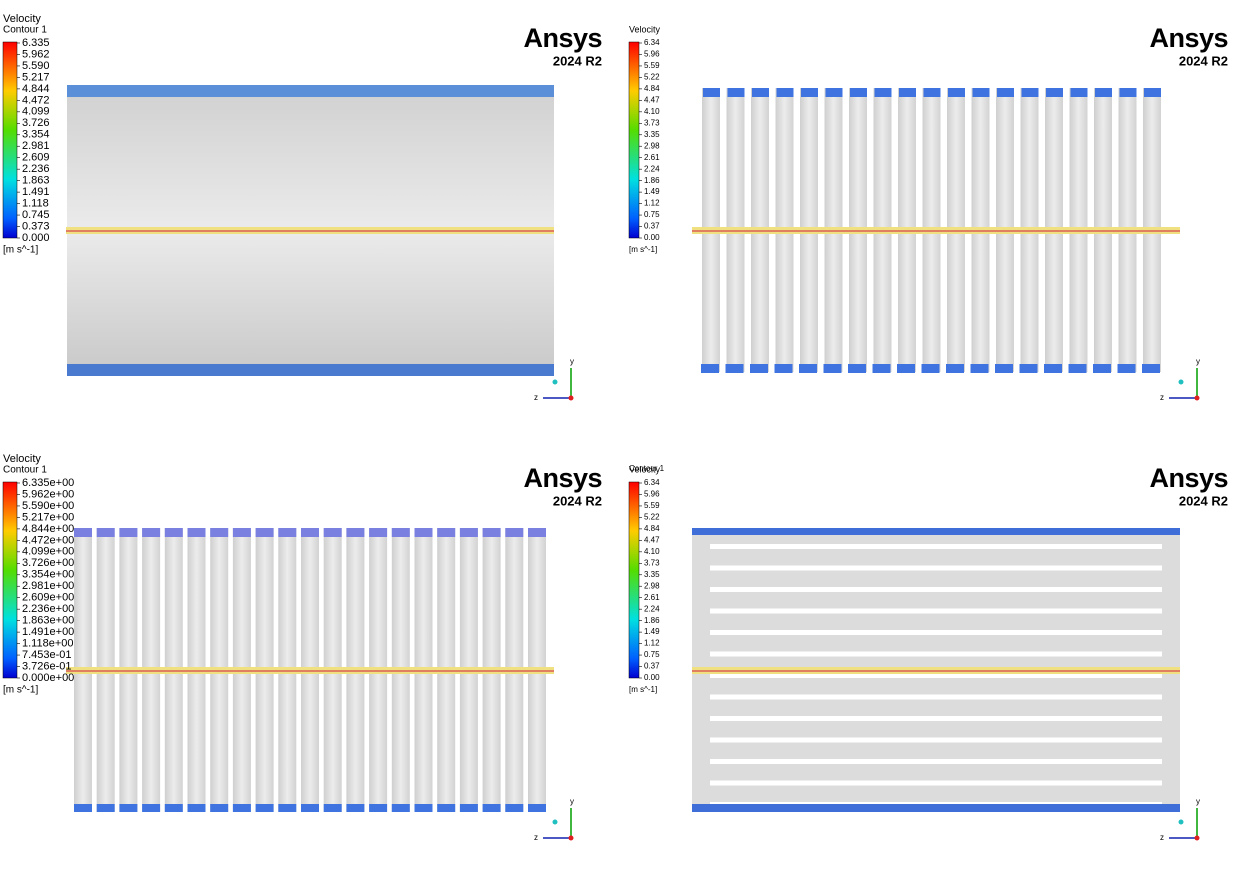 Image resolution: width=1251 pixels, height=879 pixels. What do you see at coordinates (36, 112) in the screenshot?
I see `legend-label: 4.099` at bounding box center [36, 112].